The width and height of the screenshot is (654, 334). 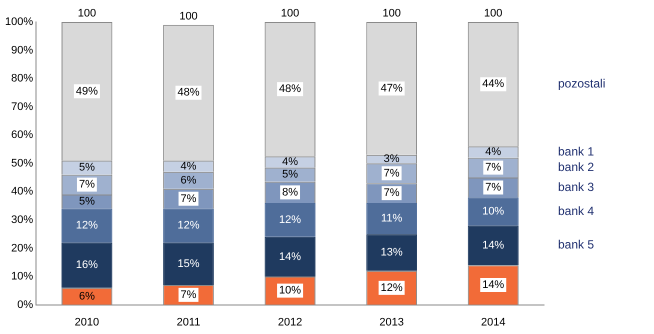 I want to click on data-label: 15%, so click(x=188, y=264).